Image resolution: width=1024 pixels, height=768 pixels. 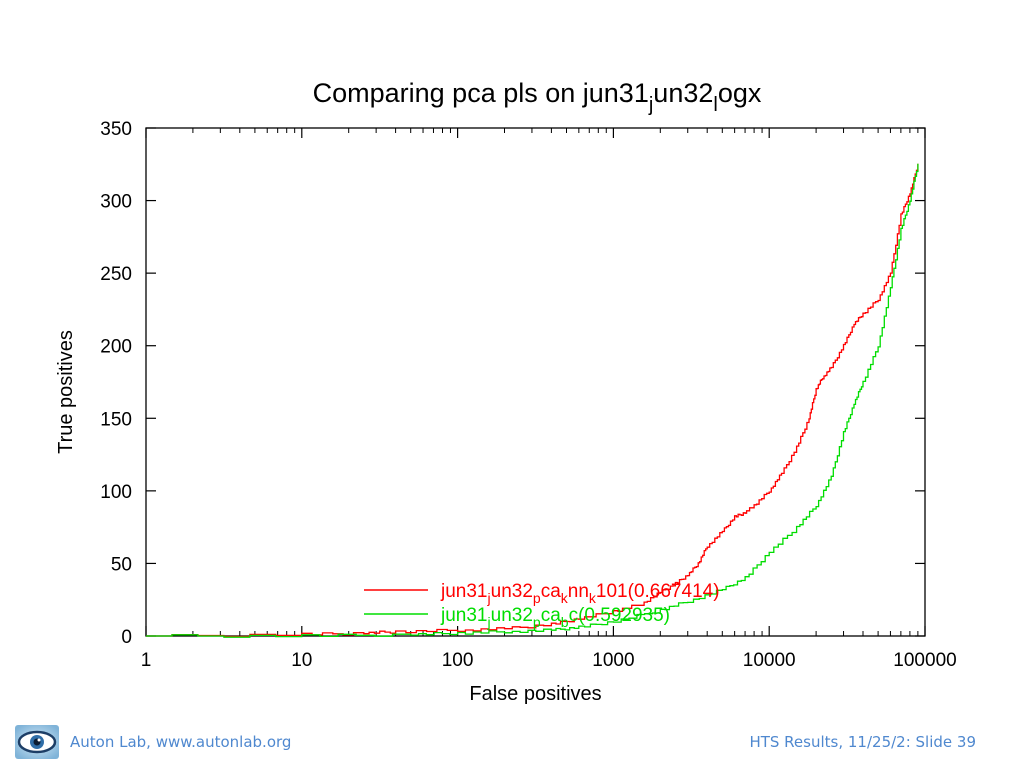 What do you see at coordinates (619, 615) in the screenshot?
I see `legend-label-part: c(0.592935)` at bounding box center [619, 615].